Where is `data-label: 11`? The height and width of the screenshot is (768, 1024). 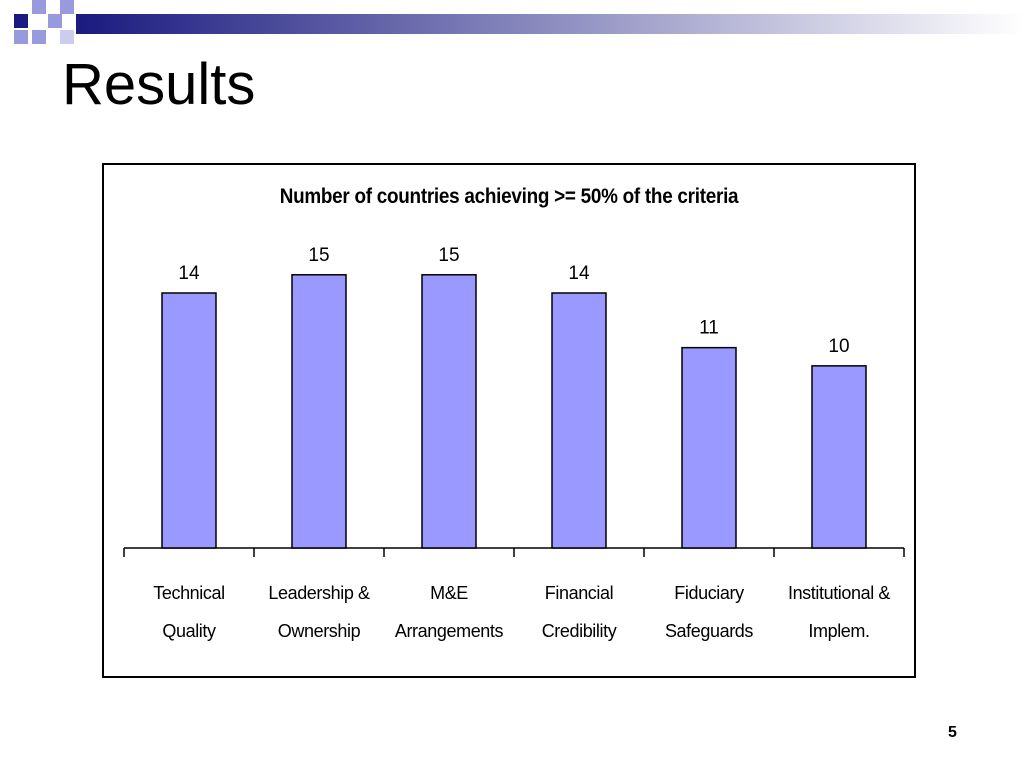 data-label: 11 is located at coordinates (709, 328).